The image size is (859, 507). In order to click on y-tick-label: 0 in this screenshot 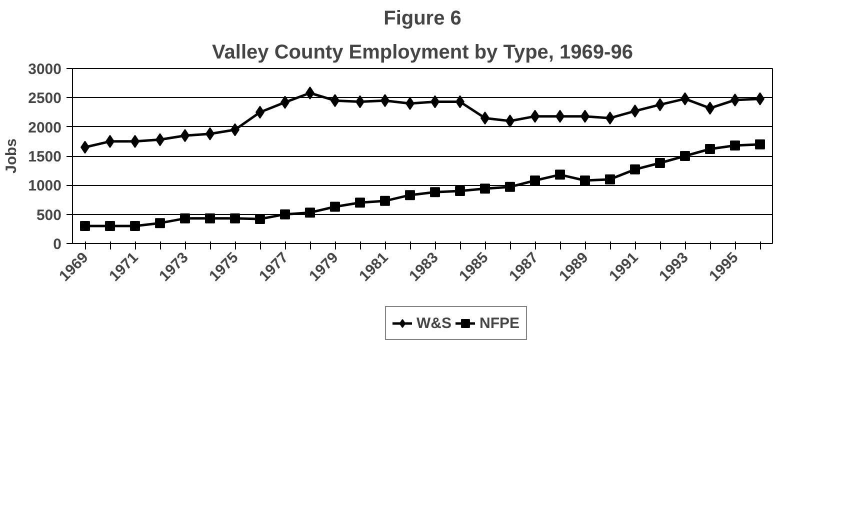, I will do `click(57, 244)`.